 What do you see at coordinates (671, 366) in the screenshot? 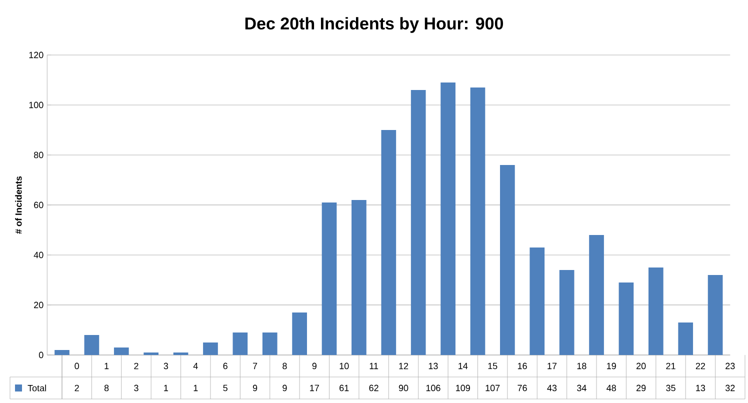
I see `x-tick-label: 21` at bounding box center [671, 366].